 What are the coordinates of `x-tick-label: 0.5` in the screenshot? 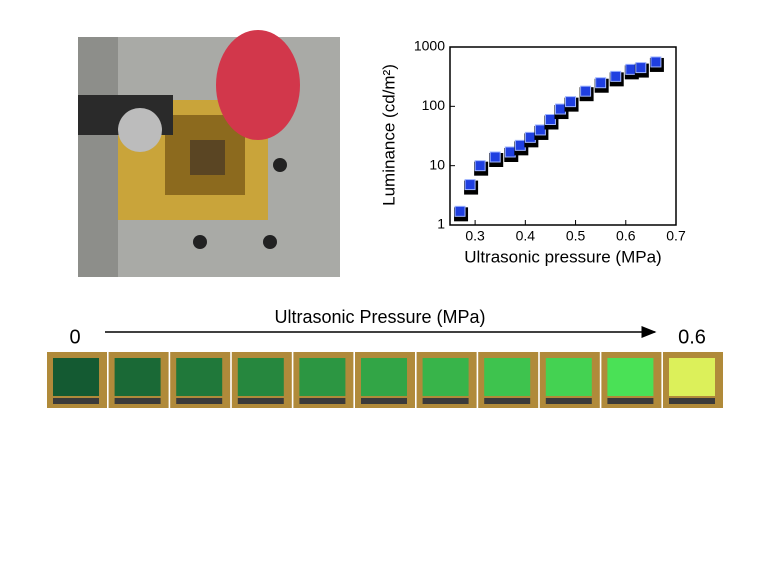 It's located at (576, 236).